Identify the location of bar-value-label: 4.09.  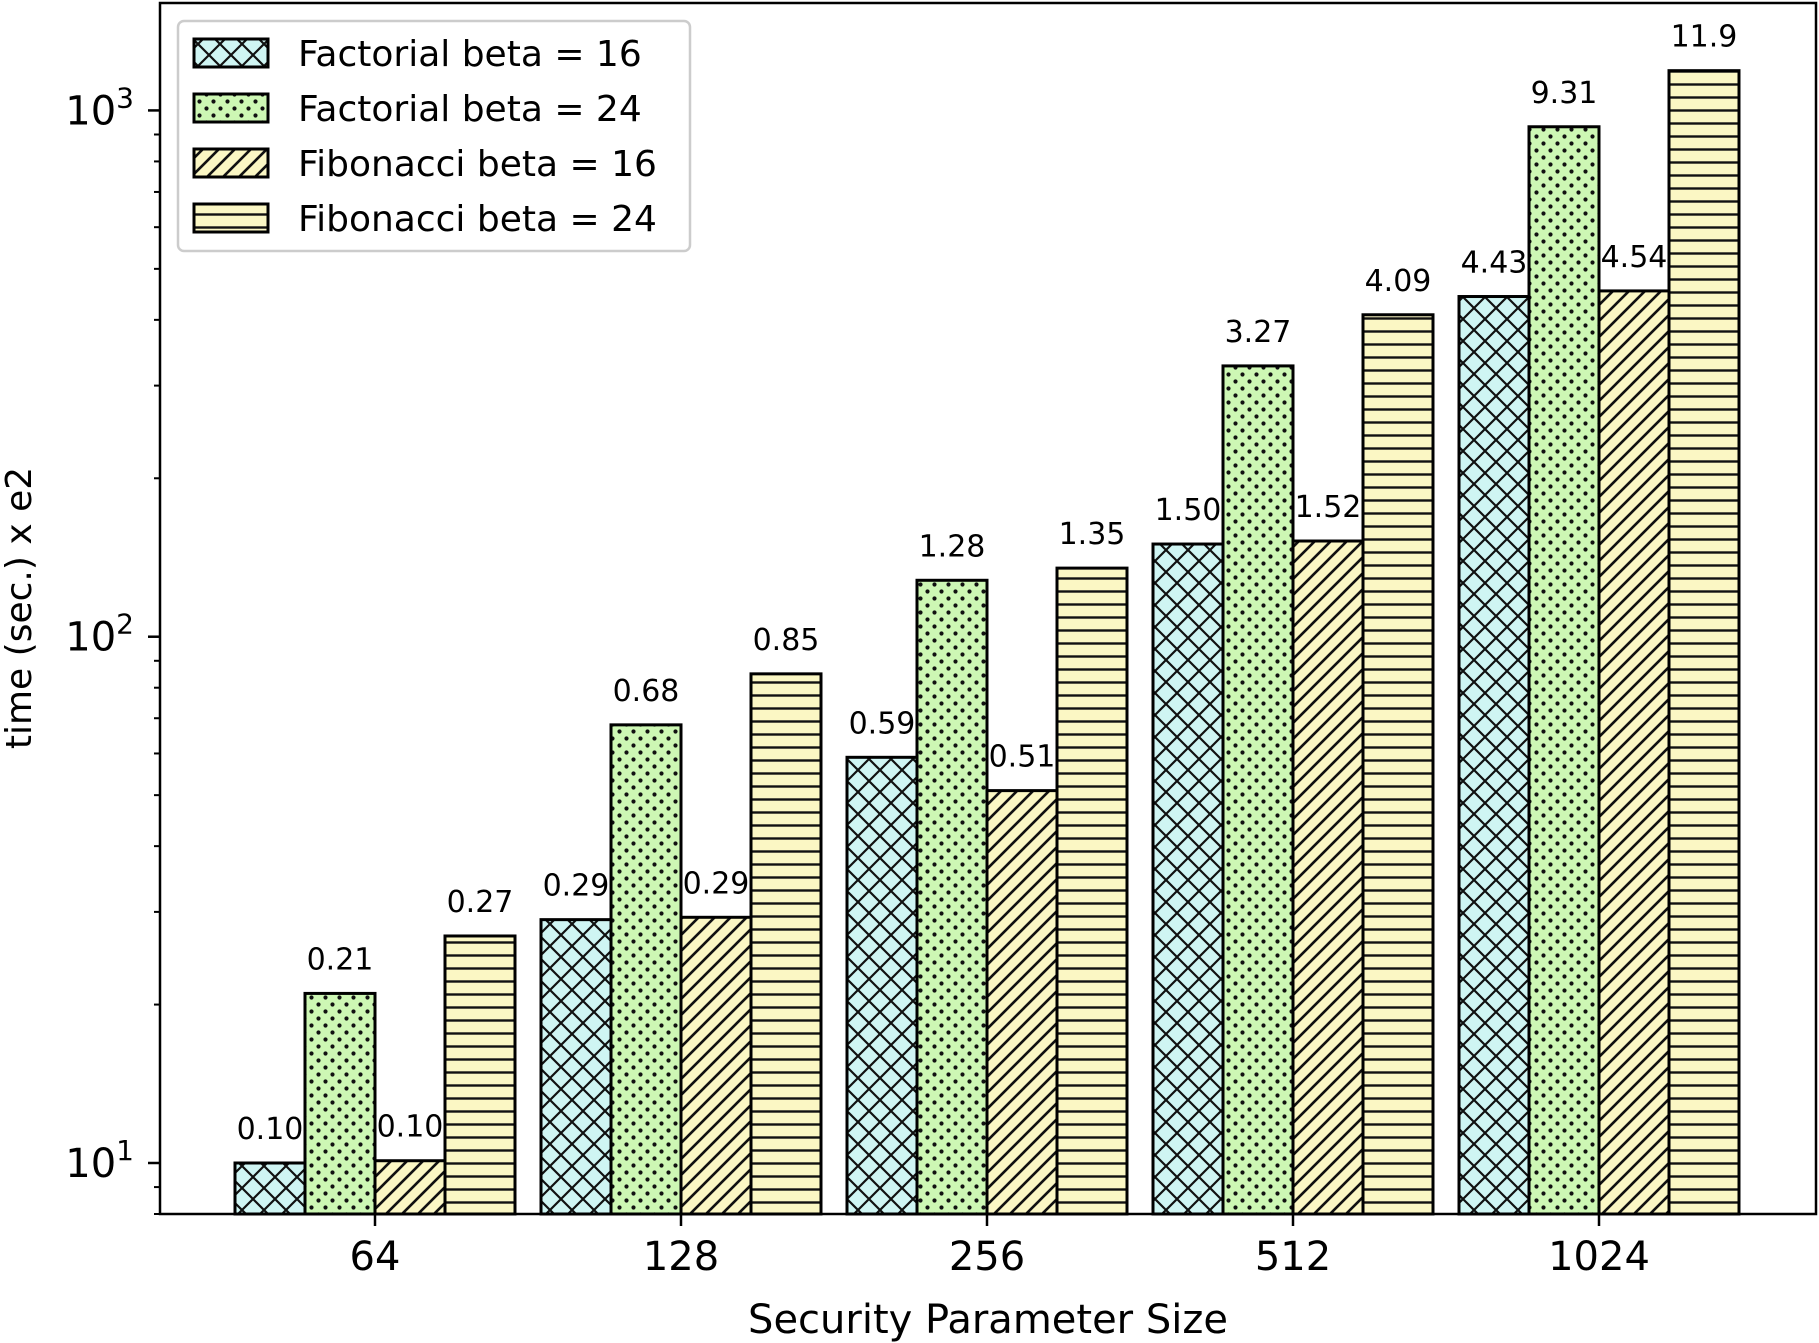
(1398, 281).